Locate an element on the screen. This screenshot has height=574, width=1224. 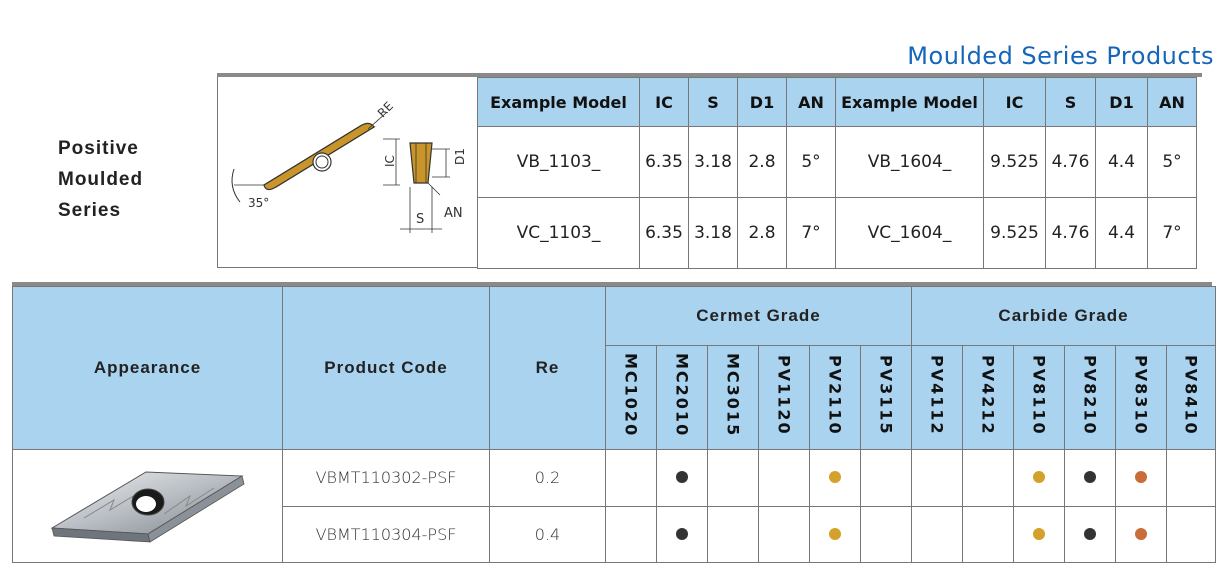
spec-header-cell: Example Model is located at coordinates (558, 102).